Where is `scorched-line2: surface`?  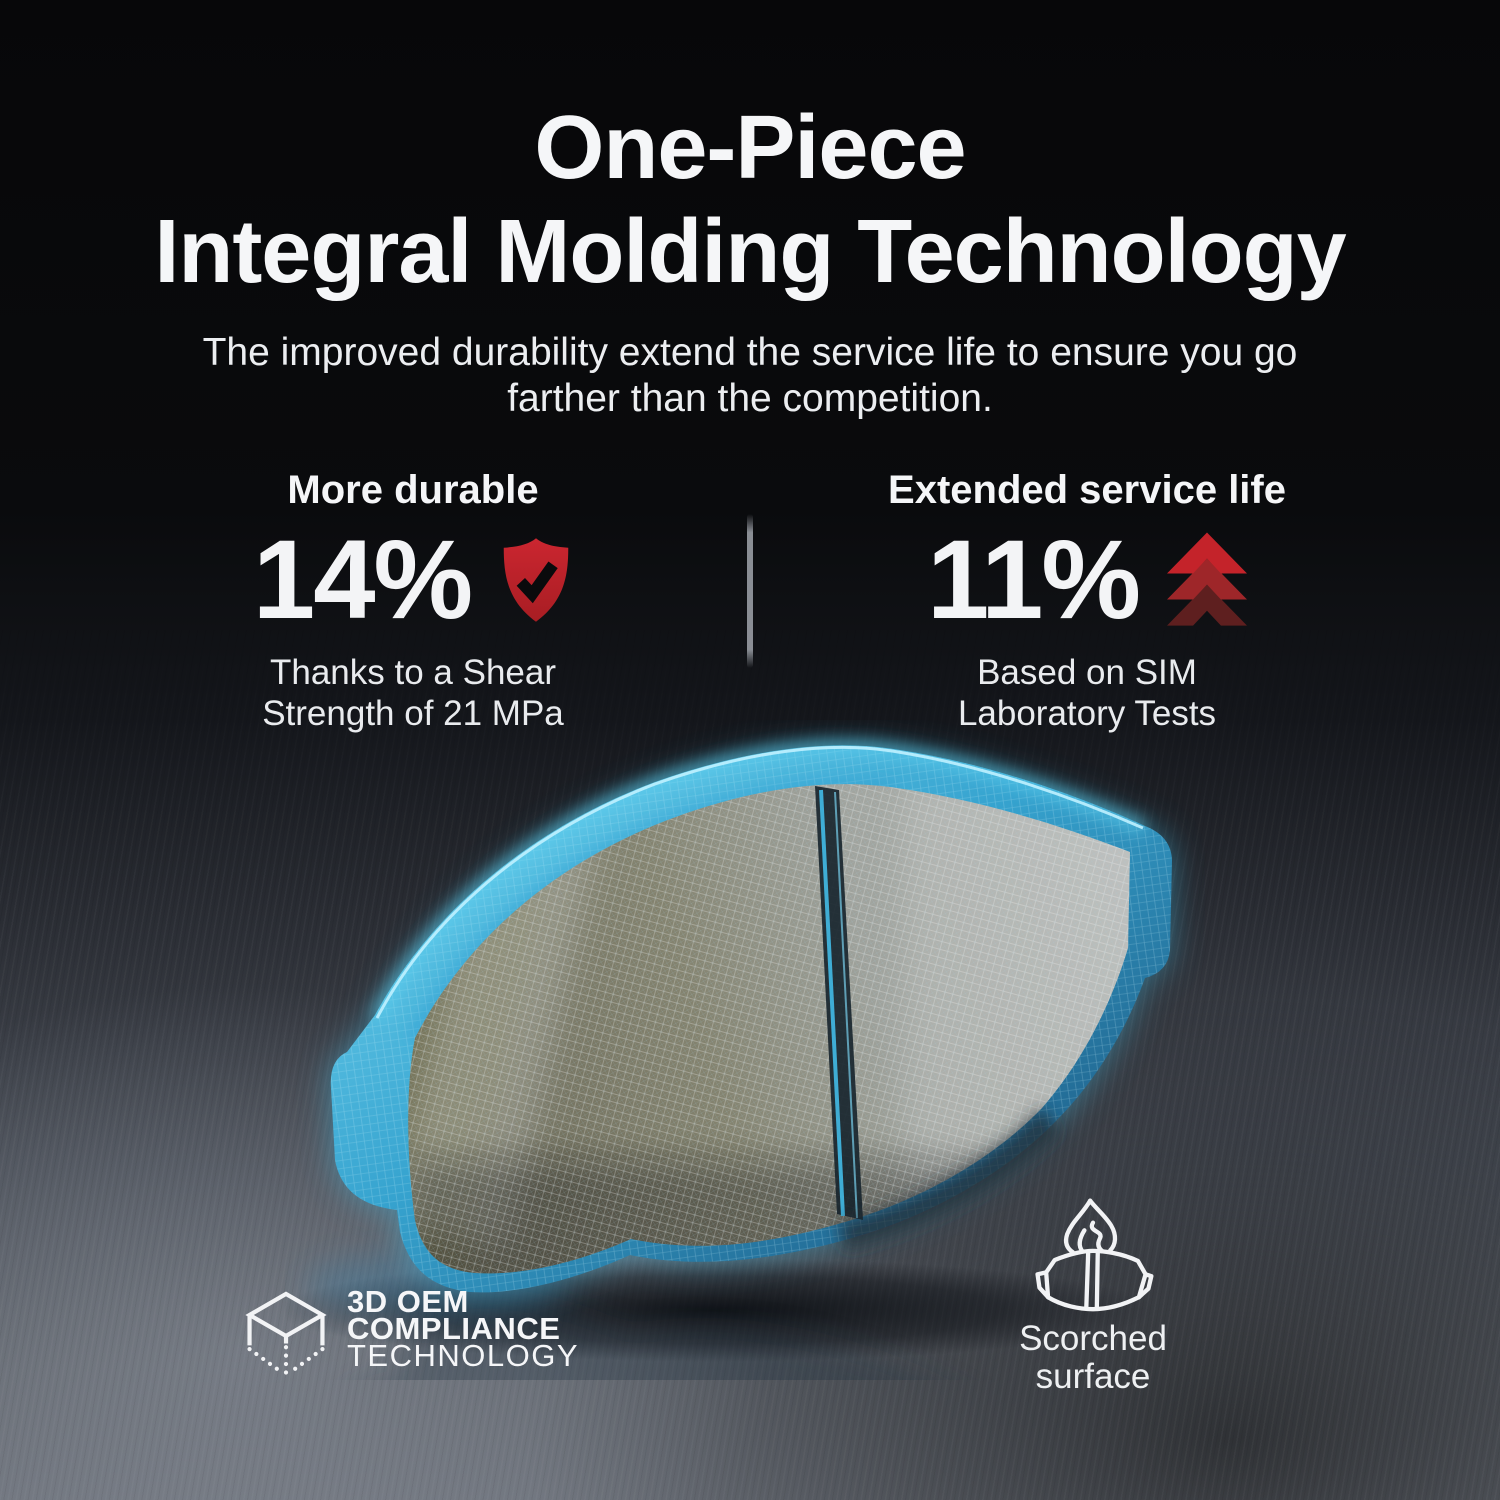 scorched-line2: surface is located at coordinates (1093, 1376).